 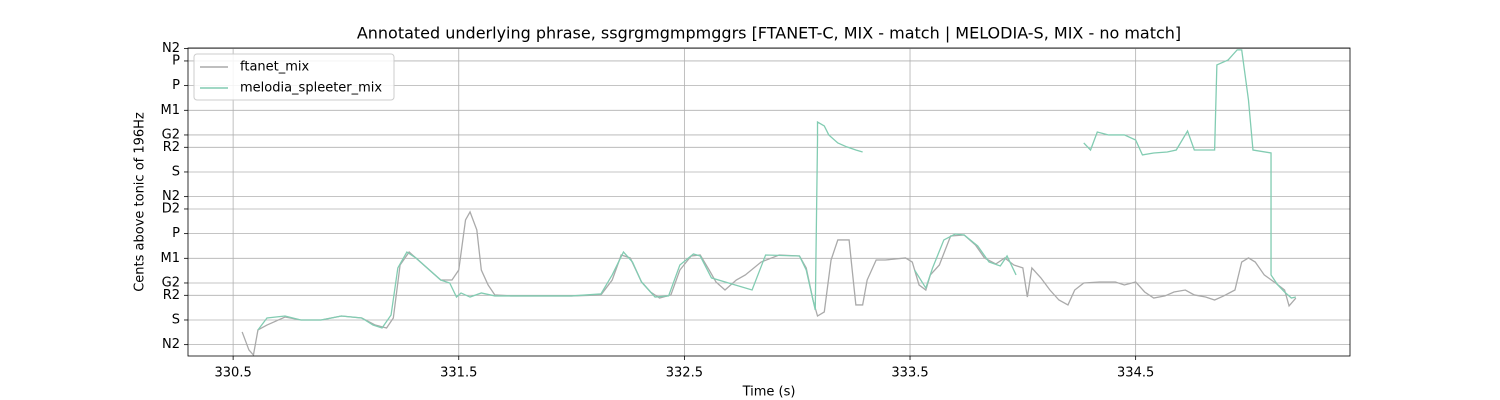 What do you see at coordinates (171, 208) in the screenshot?
I see `y-tick-label: D2` at bounding box center [171, 208].